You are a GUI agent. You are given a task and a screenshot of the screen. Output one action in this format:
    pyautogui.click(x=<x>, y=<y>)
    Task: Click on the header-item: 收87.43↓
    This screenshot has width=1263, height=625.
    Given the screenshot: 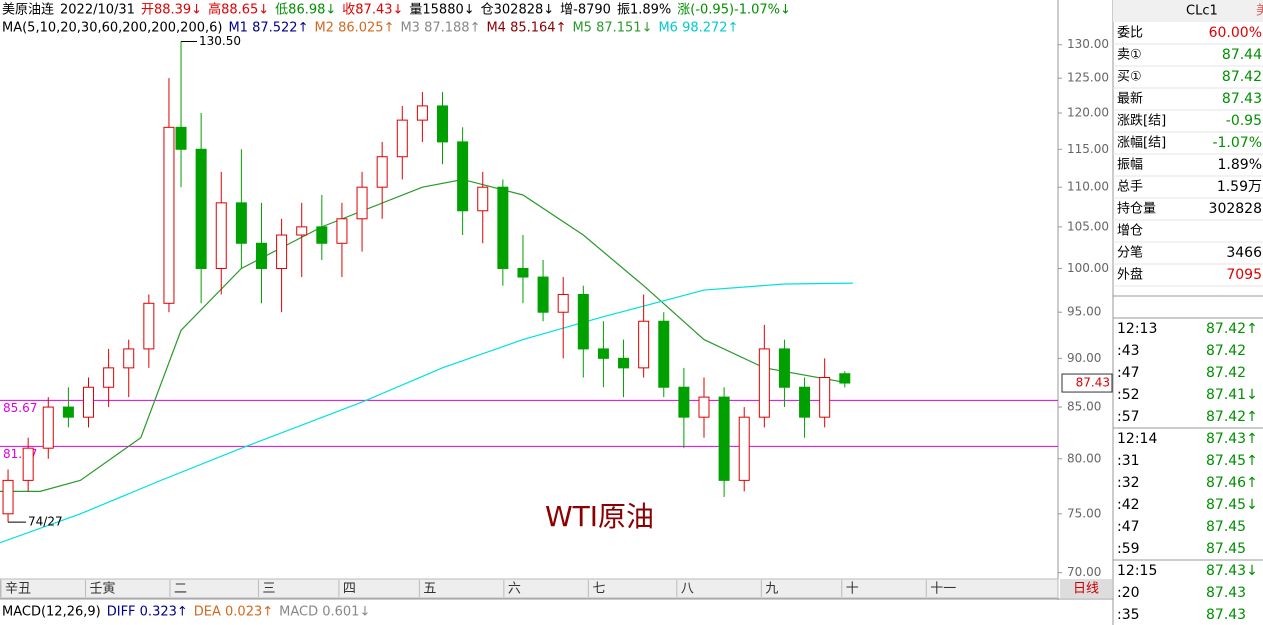 What is the action you would take?
    pyautogui.click(x=372, y=10)
    